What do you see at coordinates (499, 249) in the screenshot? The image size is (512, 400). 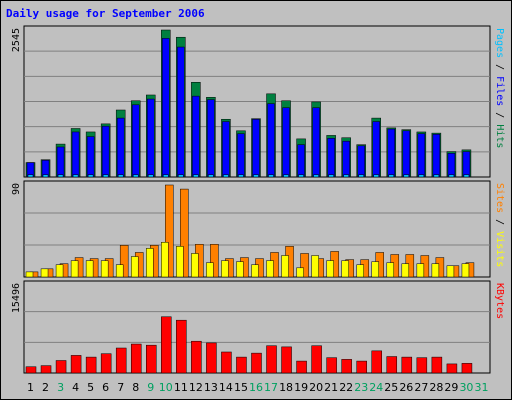 I see `legend-entry: Visits` at bounding box center [499, 249].